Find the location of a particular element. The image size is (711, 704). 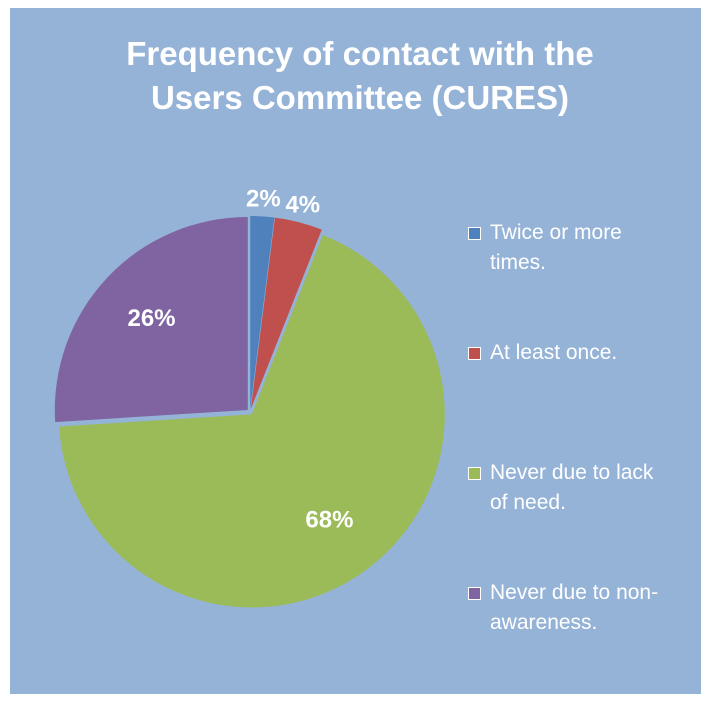

legend-label: Twice or more times. is located at coordinates (556, 247).